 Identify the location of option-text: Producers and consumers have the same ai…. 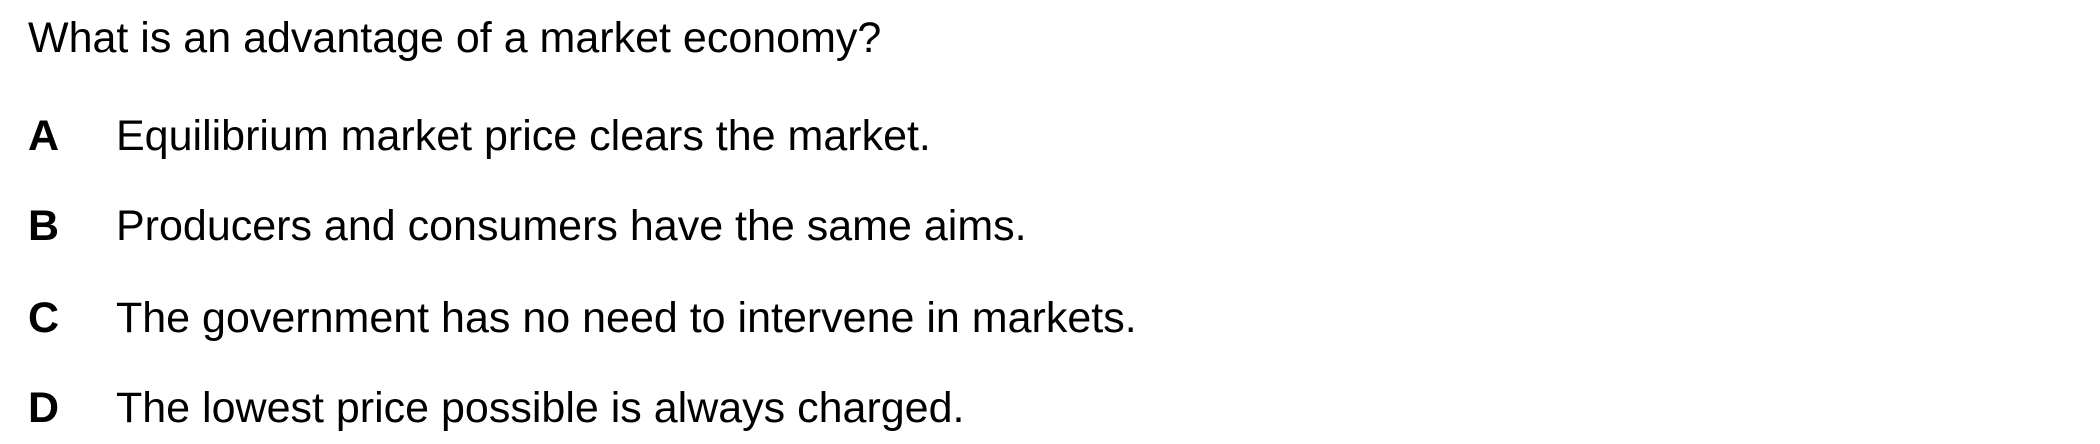
(571, 226).